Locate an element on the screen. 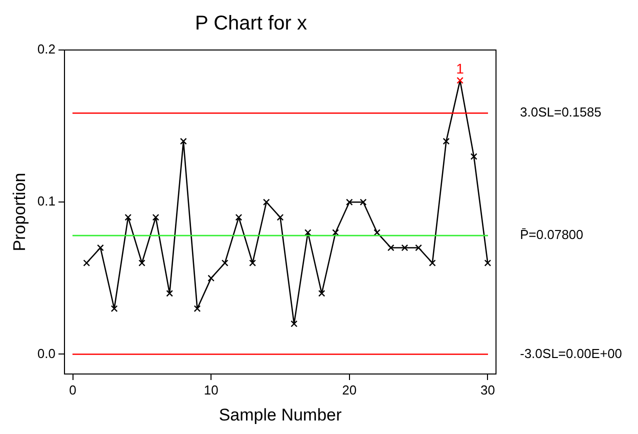 The width and height of the screenshot is (638, 434). y-tick-label: 0.2 is located at coordinates (46, 49).